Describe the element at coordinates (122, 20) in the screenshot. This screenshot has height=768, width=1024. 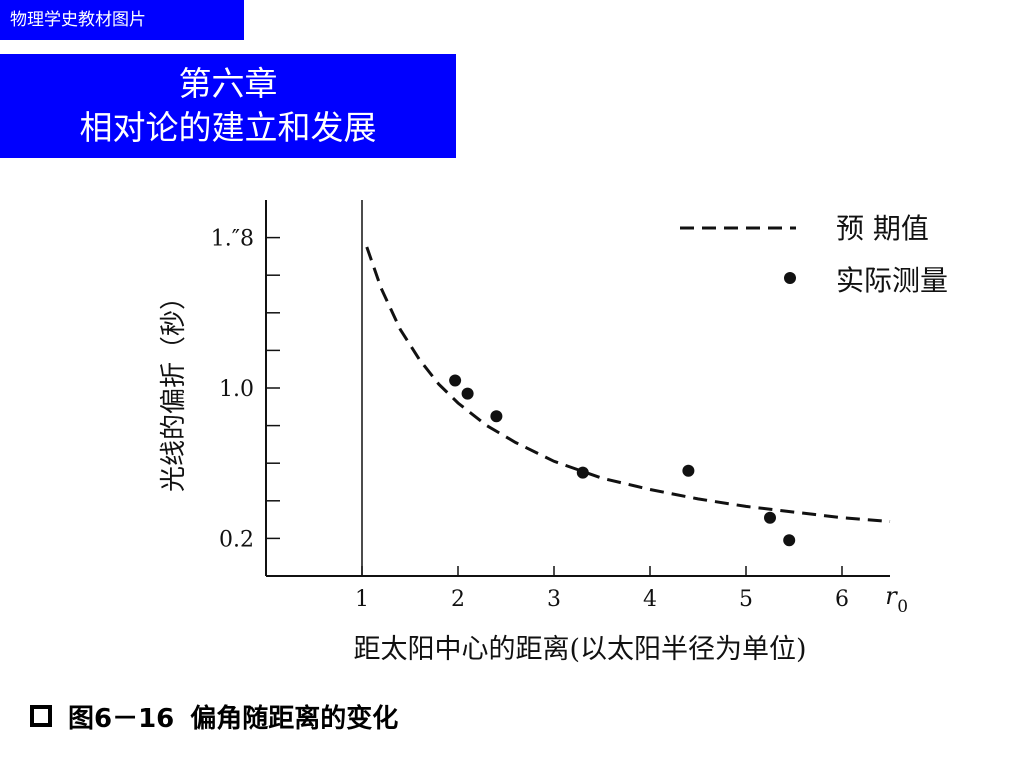
I see `top-label: 物理学史教材图片` at that location.